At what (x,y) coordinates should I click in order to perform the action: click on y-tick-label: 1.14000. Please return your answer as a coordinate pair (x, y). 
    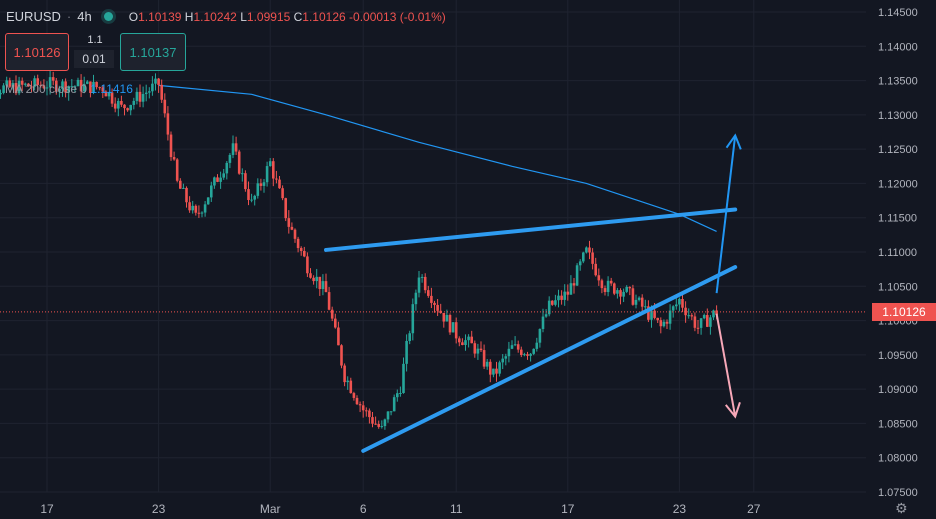
    Looking at the image, I should click on (898, 47).